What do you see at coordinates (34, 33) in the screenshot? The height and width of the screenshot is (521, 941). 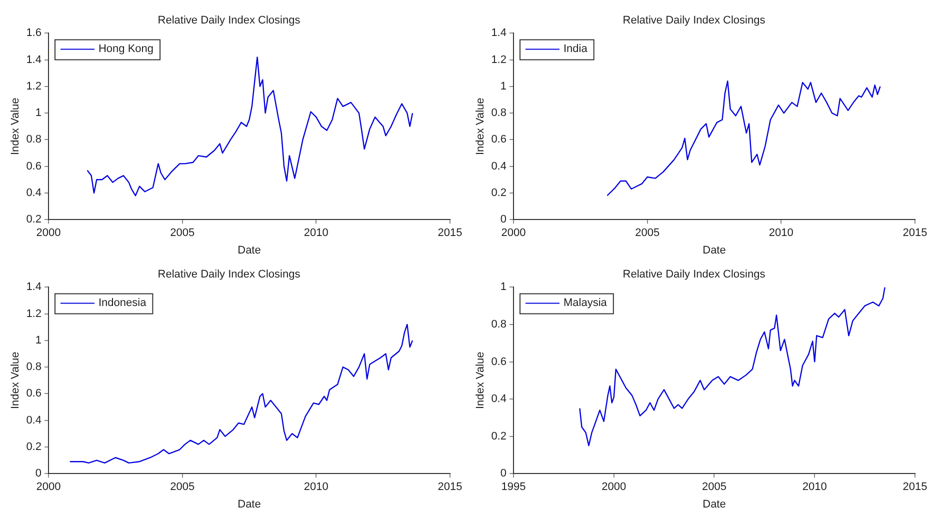 I see `y-tick-label: 1.6` at bounding box center [34, 33].